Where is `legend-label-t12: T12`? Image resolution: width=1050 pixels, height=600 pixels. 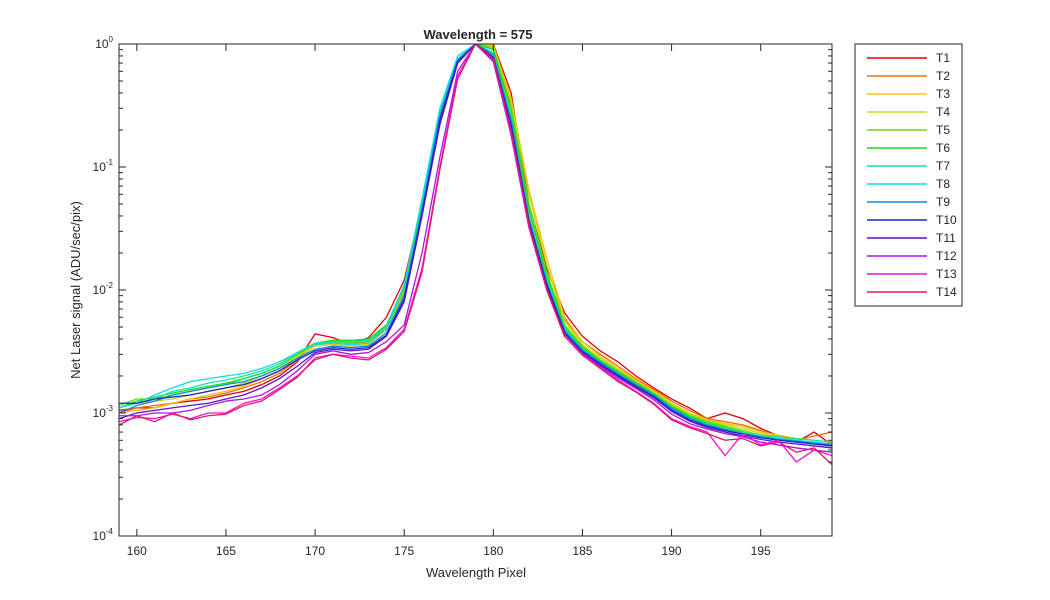 legend-label-t12: T12 is located at coordinates (946, 256).